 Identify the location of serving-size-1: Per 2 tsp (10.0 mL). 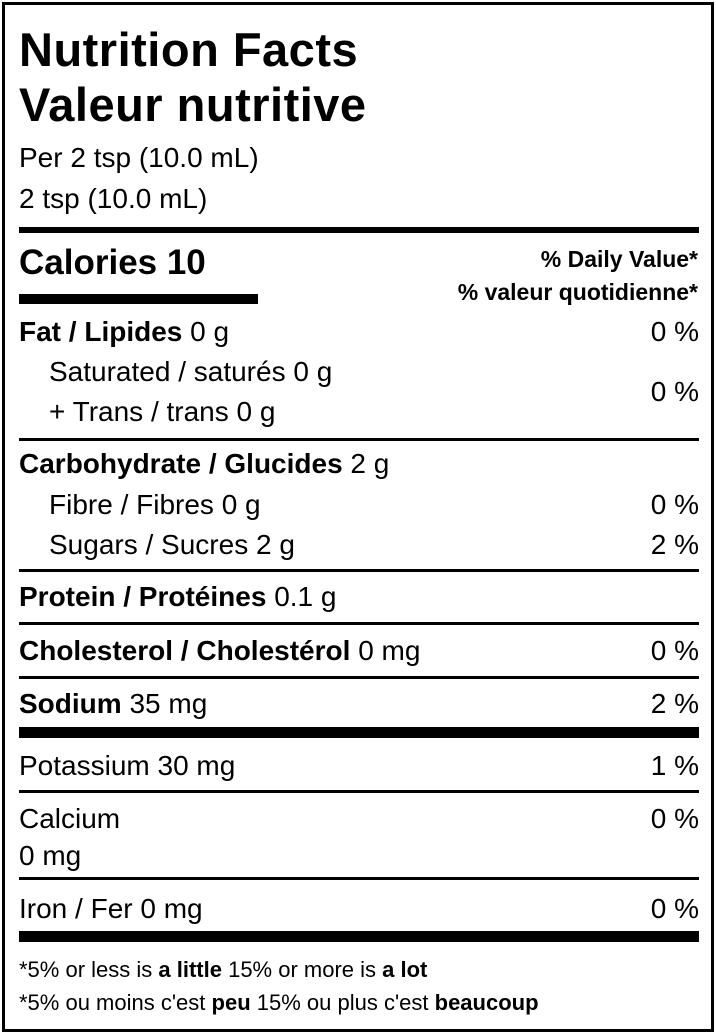
(139, 157).